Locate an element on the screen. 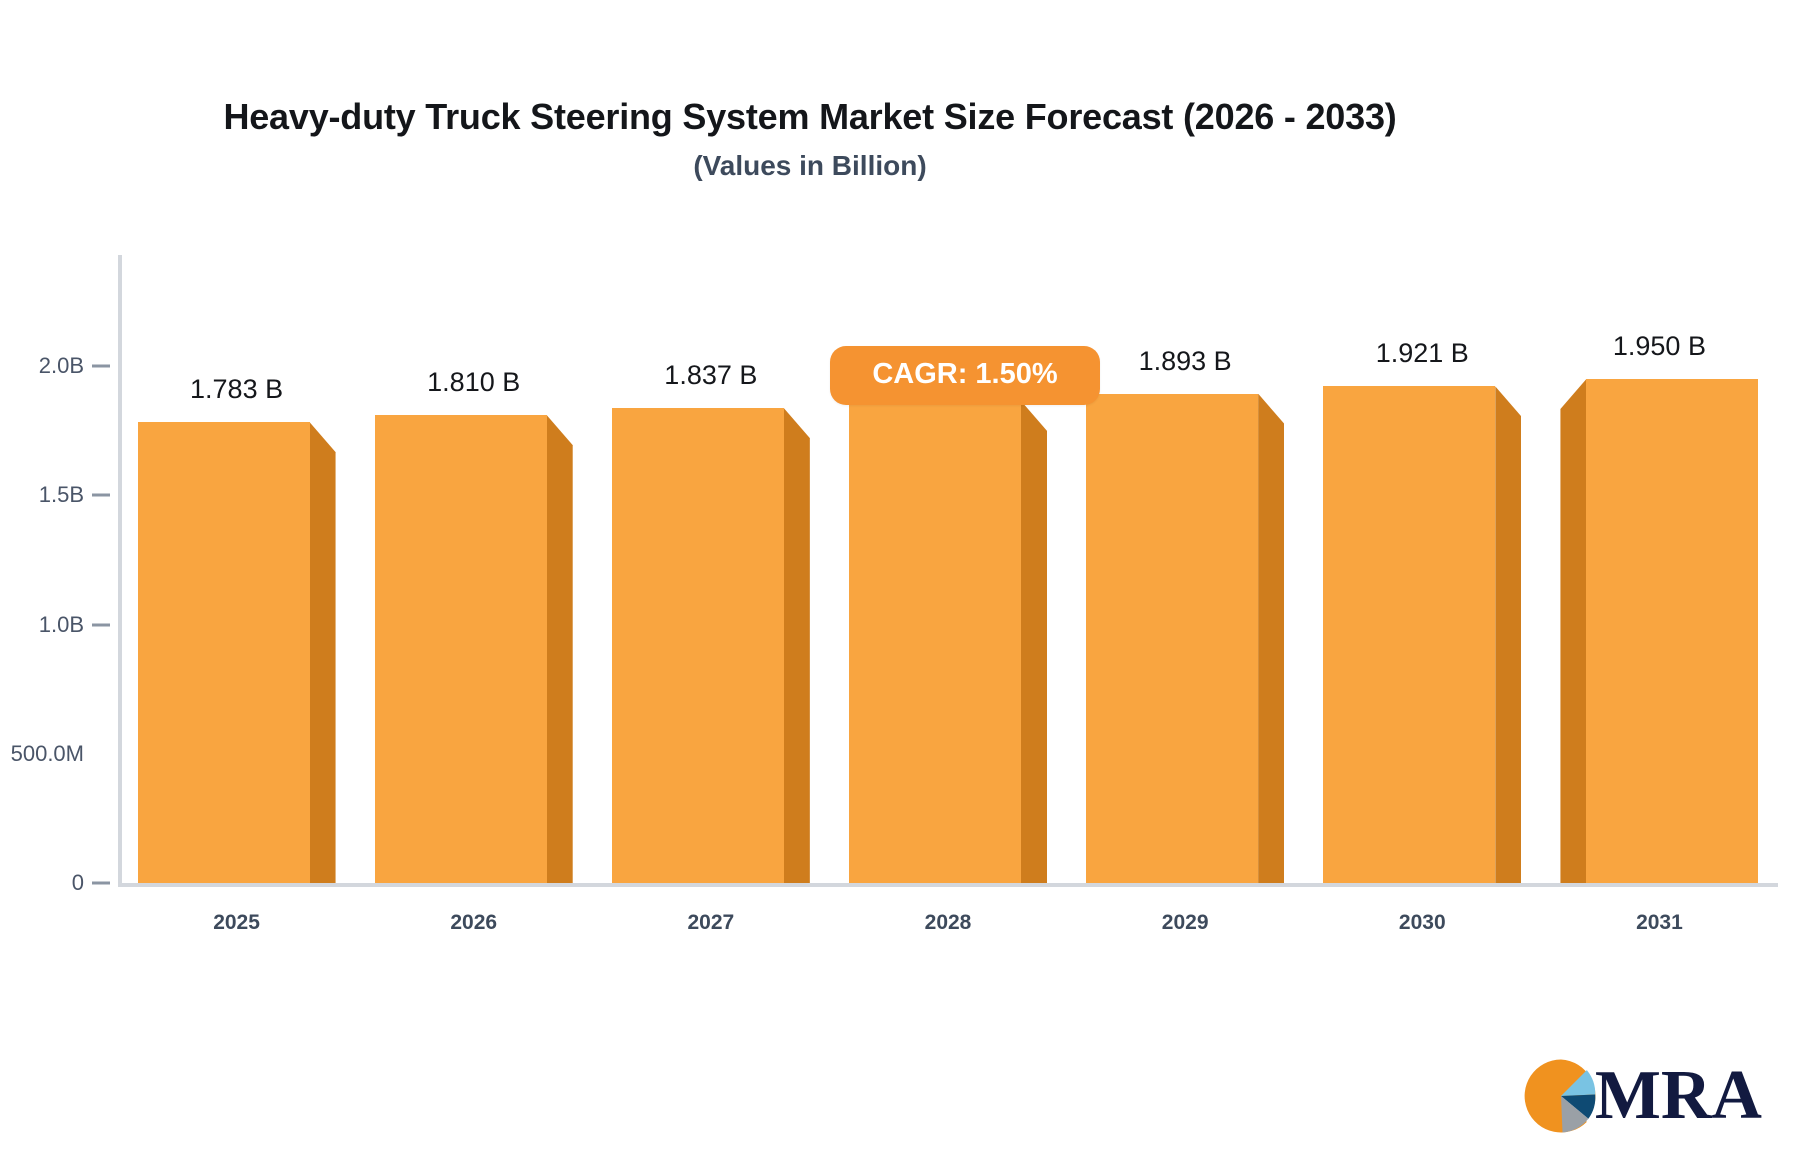  y-axis-tick-label: 0 is located at coordinates (77, 882).